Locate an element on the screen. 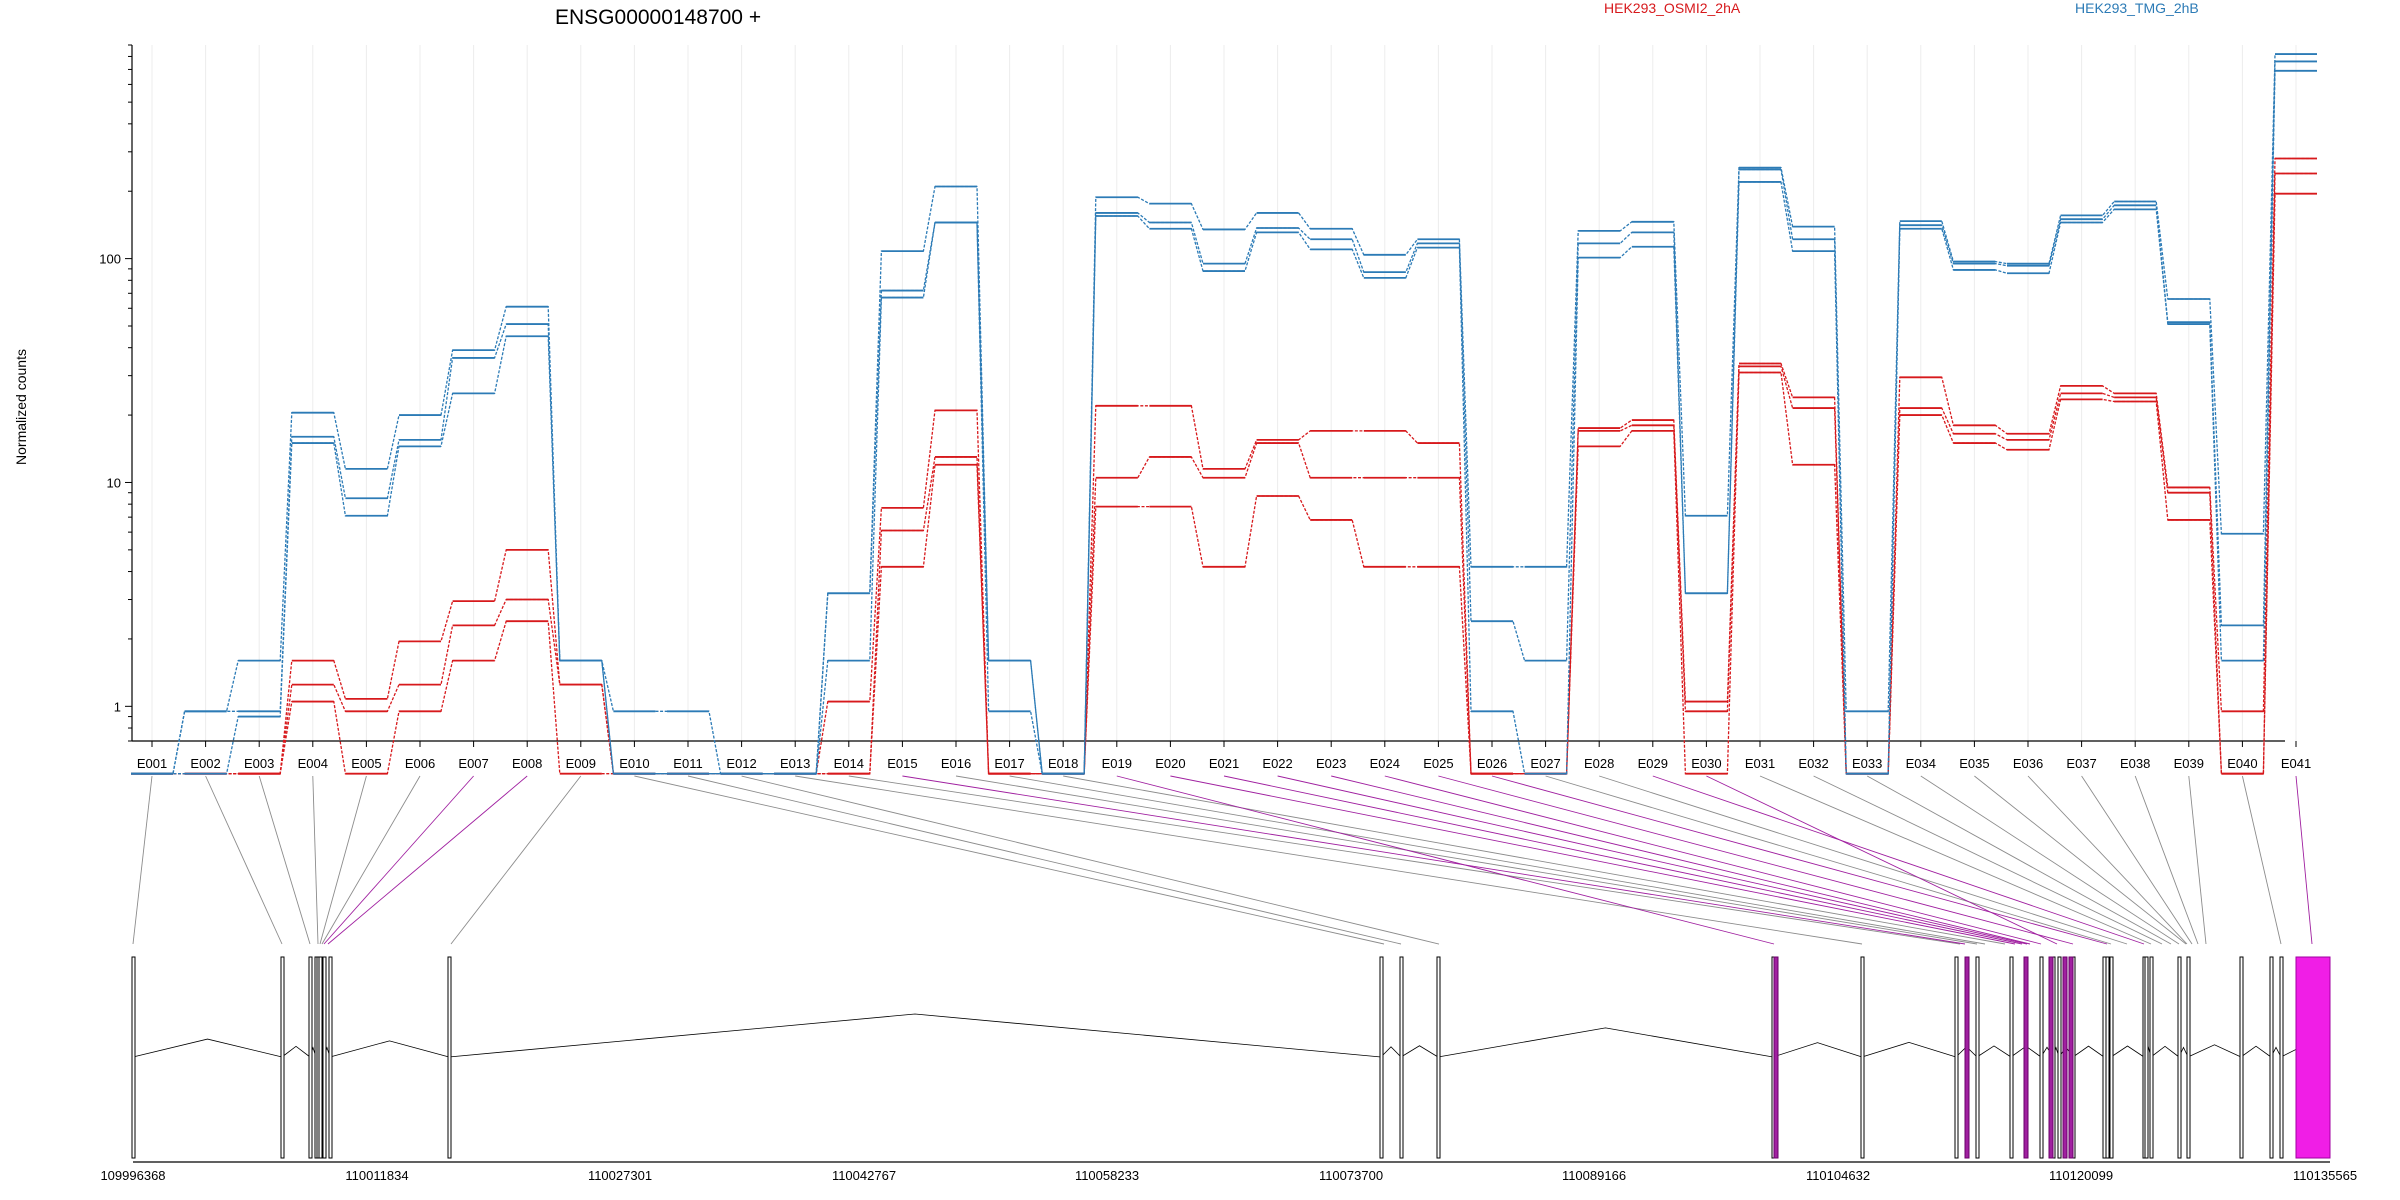 This screenshot has height=1200, width=2400. x-tick-label: E038 is located at coordinates (2135, 763).